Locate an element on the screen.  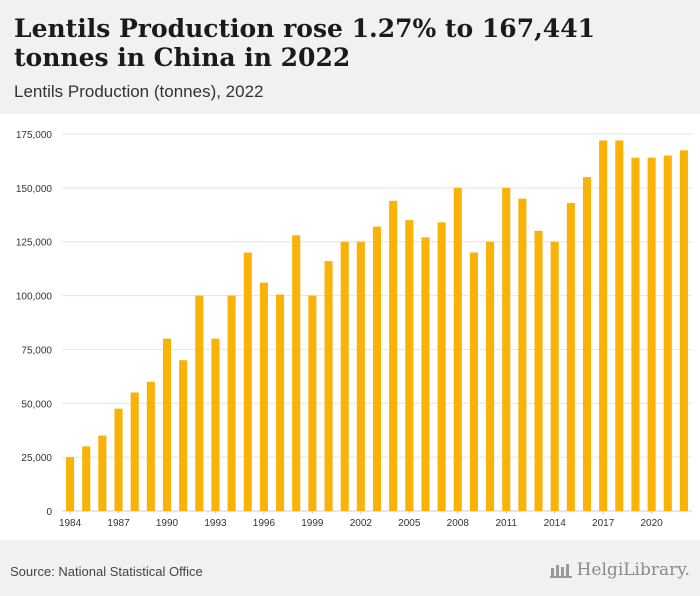
y-tick-label: 0 is located at coordinates (49, 512).